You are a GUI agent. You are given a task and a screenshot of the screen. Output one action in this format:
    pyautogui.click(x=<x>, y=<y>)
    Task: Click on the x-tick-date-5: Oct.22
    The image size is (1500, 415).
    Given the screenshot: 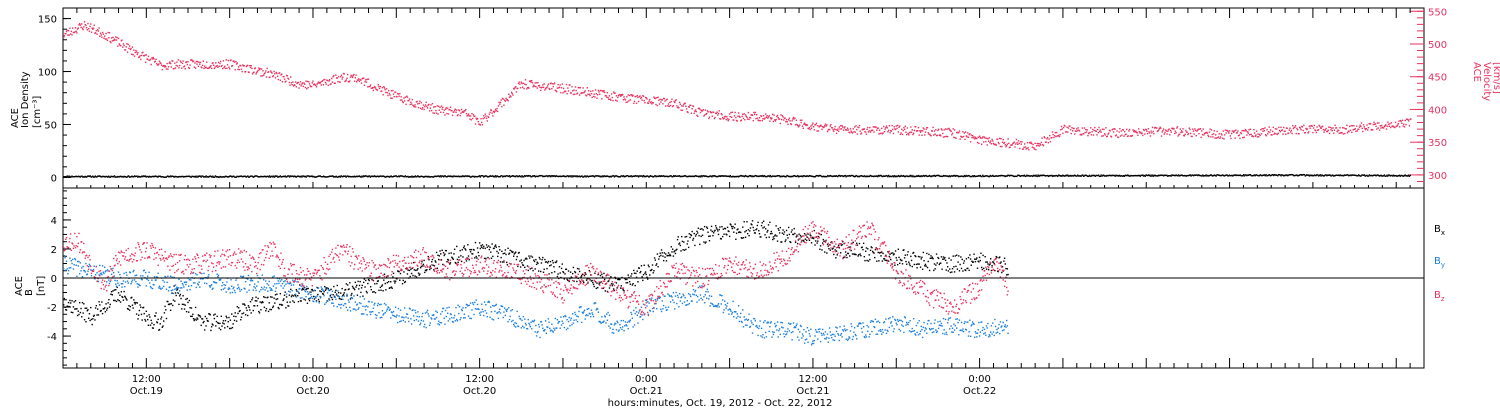 What is the action you would take?
    pyautogui.click(x=979, y=391)
    